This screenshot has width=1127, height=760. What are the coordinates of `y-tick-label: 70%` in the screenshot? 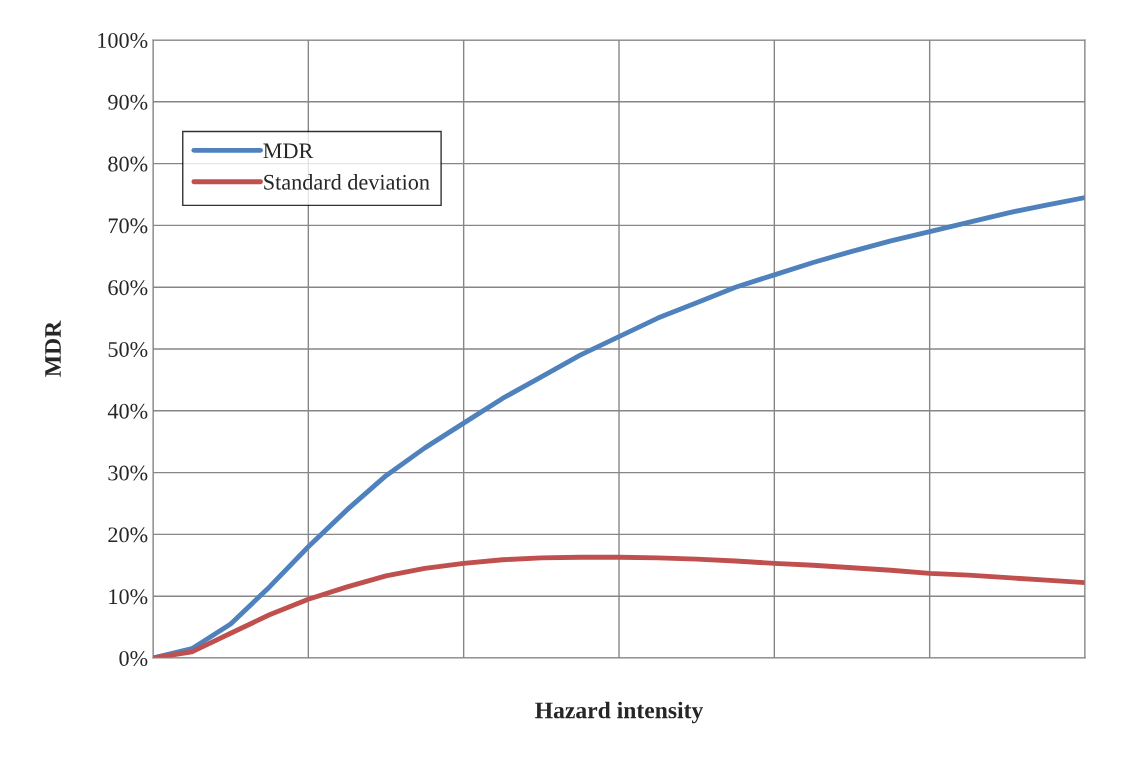 It's located at (128, 226).